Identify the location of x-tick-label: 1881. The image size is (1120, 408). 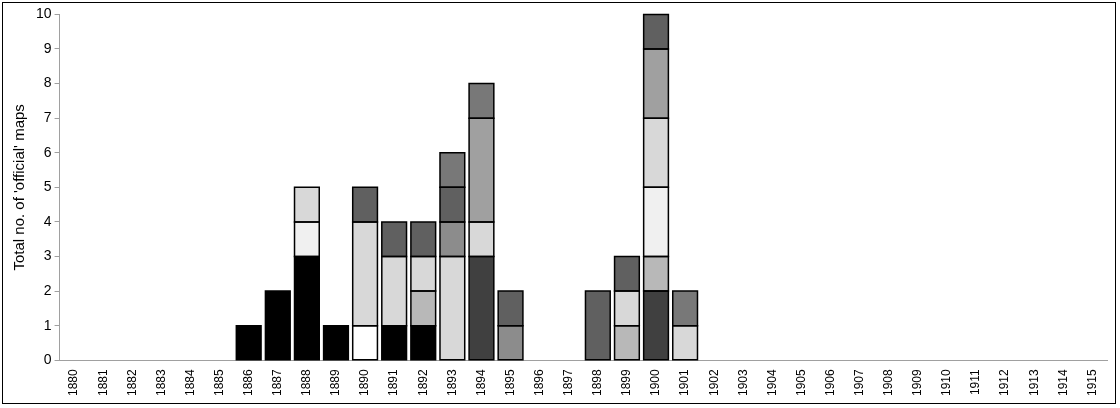
(102, 382).